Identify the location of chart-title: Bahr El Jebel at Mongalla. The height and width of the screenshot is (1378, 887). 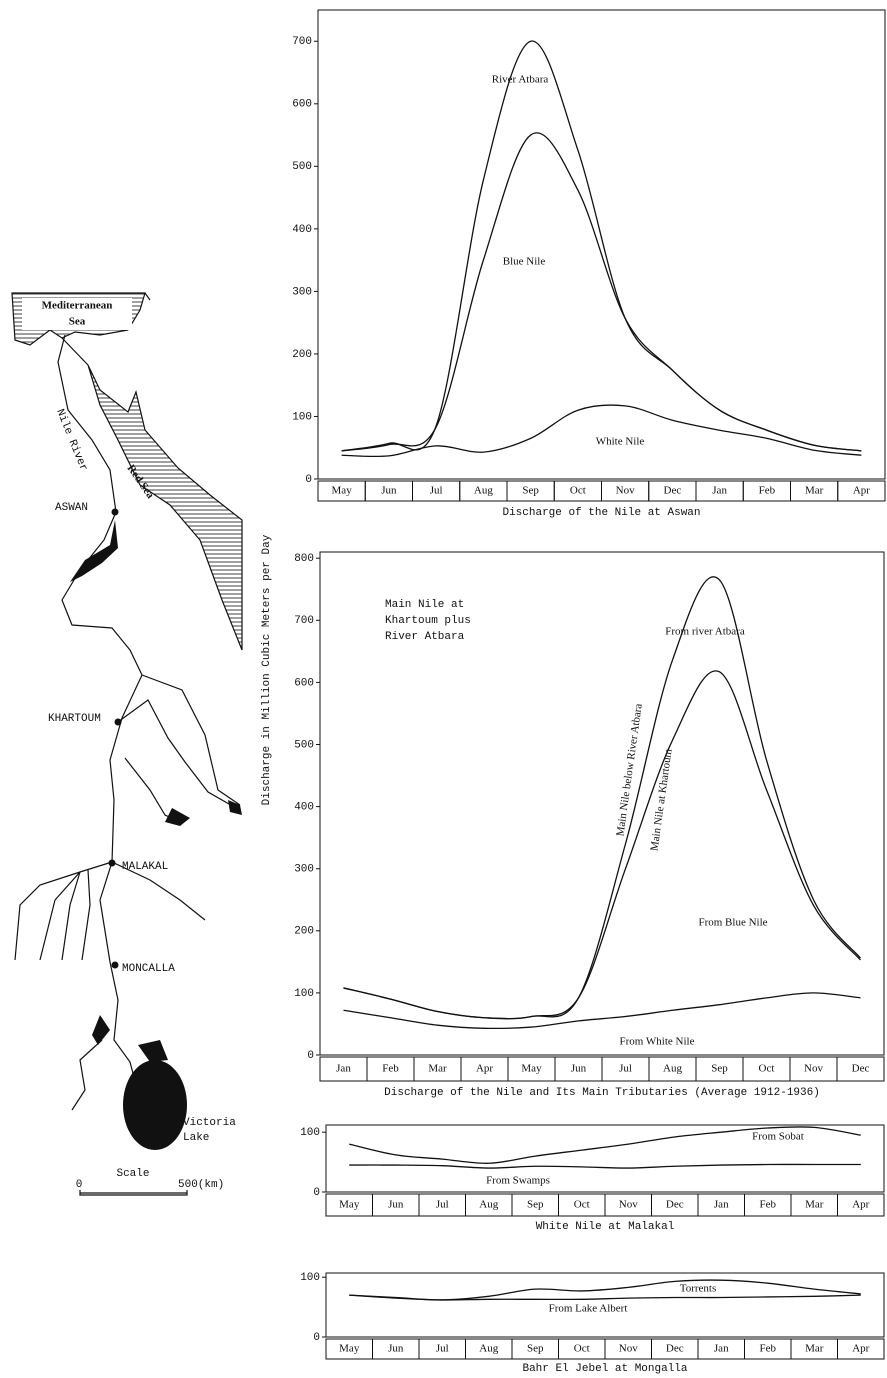
(604, 1369).